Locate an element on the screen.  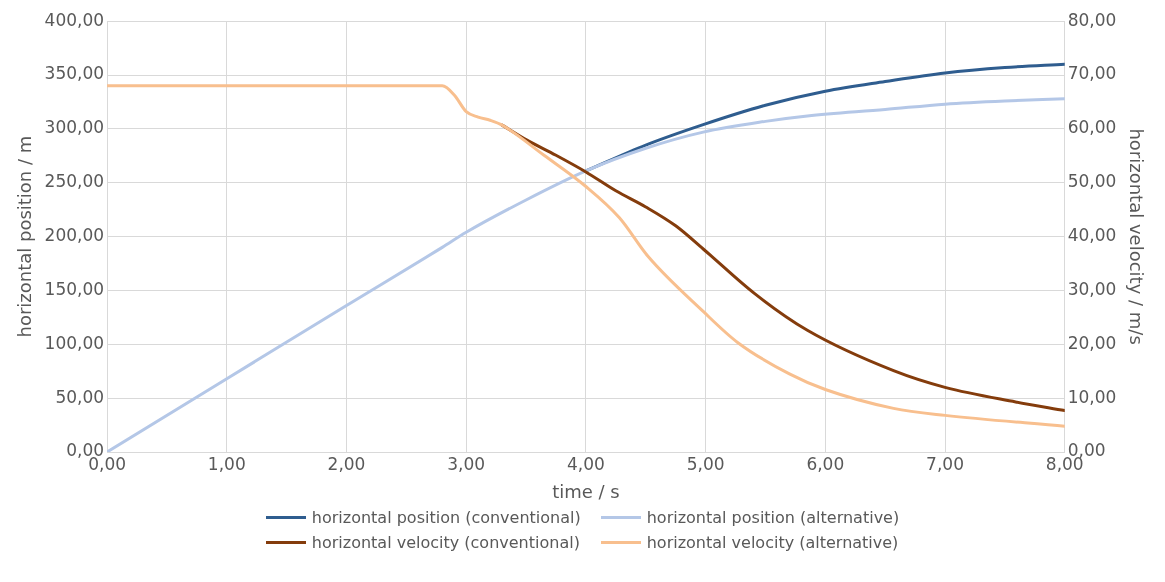
y2-tick-label: 50,00 is located at coordinates (1092, 181).